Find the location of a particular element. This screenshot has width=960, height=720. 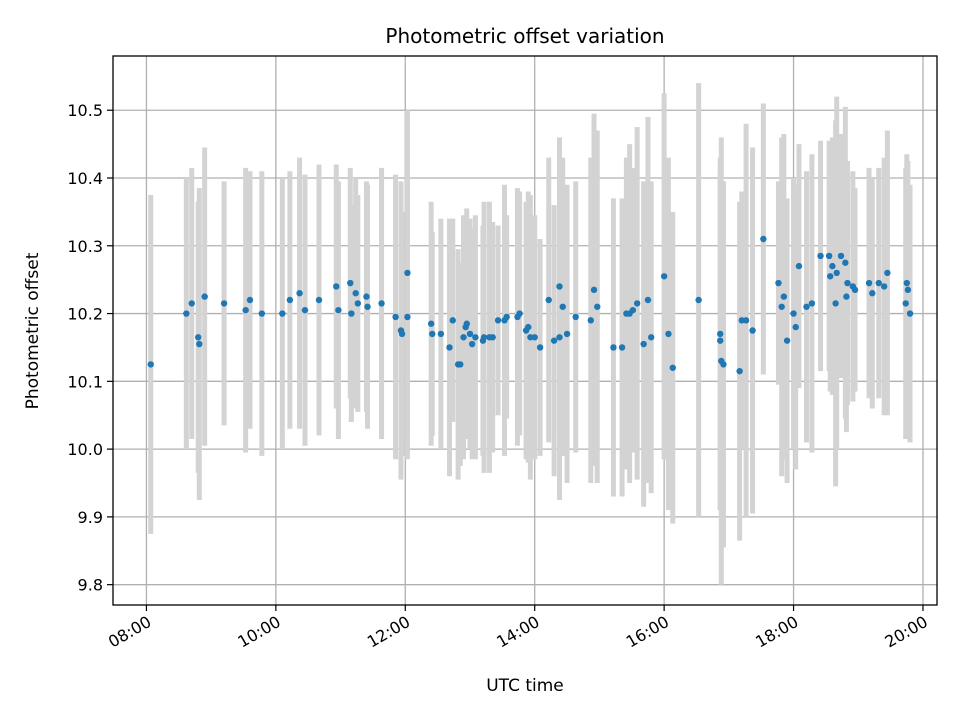

x-tick-label: 16:00 is located at coordinates (647, 632).